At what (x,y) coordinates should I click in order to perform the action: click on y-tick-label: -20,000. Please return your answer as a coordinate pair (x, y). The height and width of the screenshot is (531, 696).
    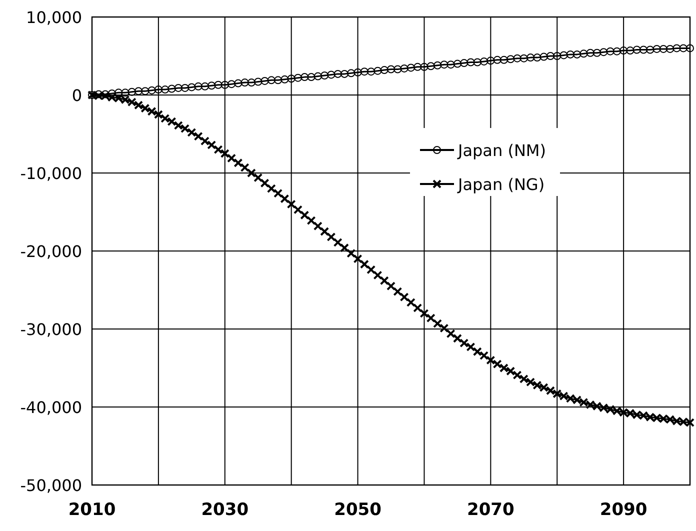
    Looking at the image, I should click on (51, 251).